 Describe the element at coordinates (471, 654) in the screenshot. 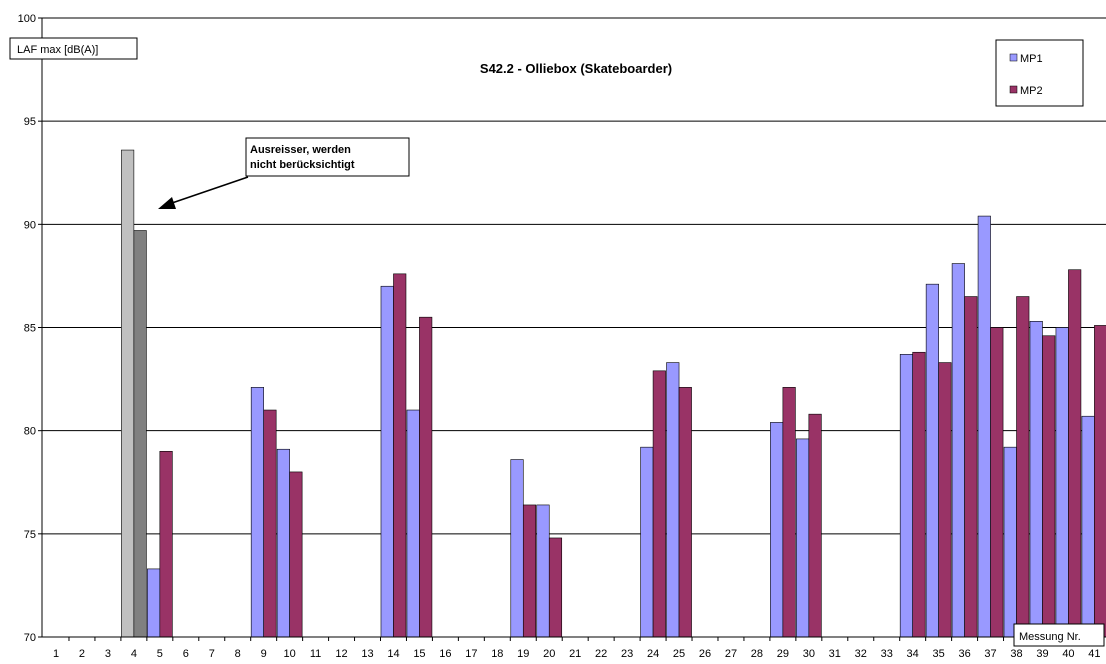

I see `x-tick-label-17: 17` at that location.